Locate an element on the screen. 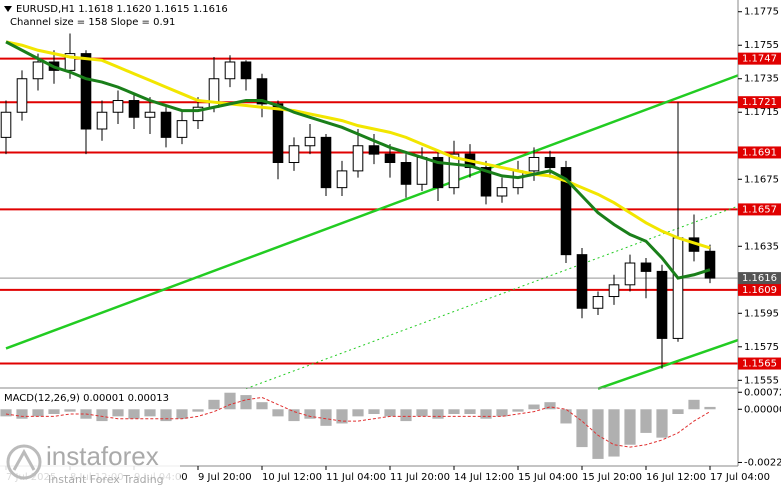  current-price-label: 1.1616 is located at coordinates (759, 278).